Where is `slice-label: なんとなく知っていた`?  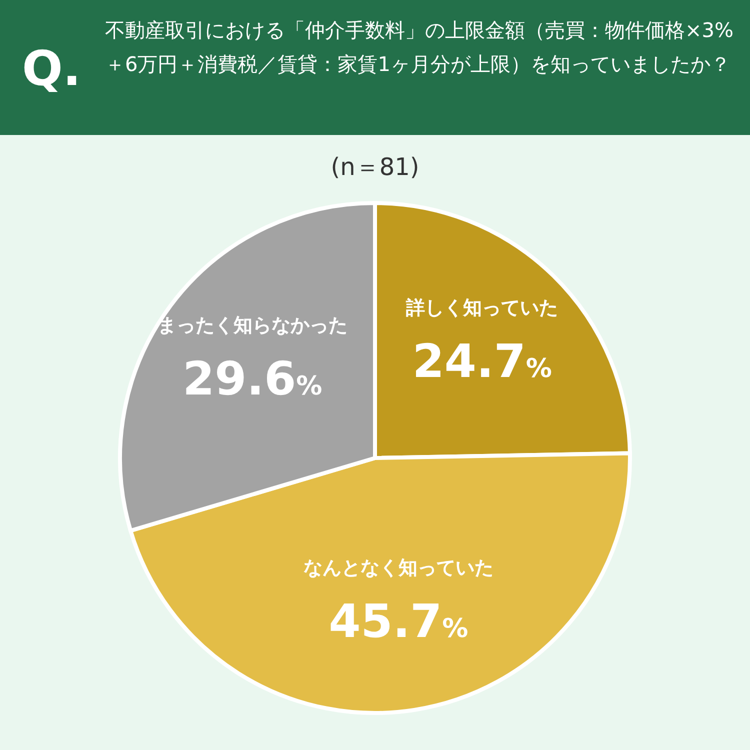 slice-label: なんとなく知っていた is located at coordinates (398, 568).